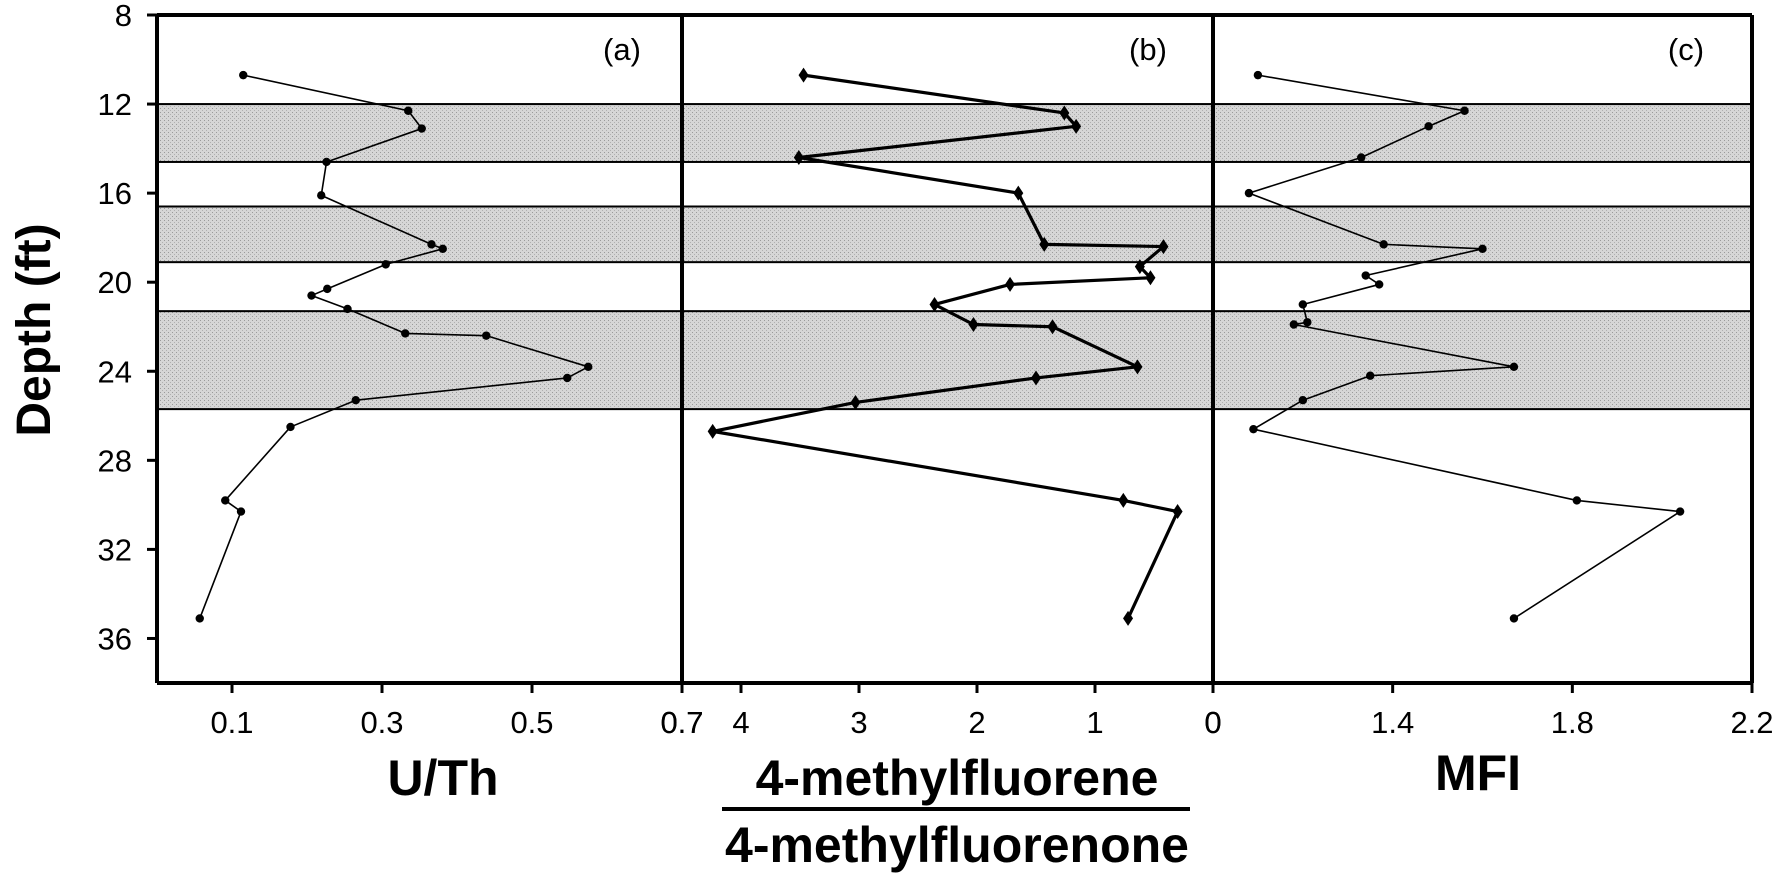 This screenshot has width=1791, height=876. What do you see at coordinates (115, 193) in the screenshot?
I see `y-tick-label: 16` at bounding box center [115, 193].